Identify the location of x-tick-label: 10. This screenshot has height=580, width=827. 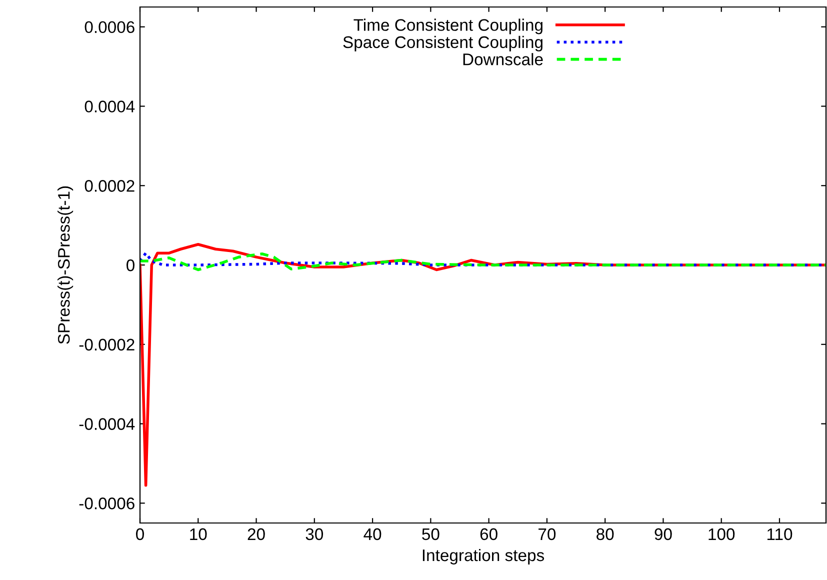
(198, 534).